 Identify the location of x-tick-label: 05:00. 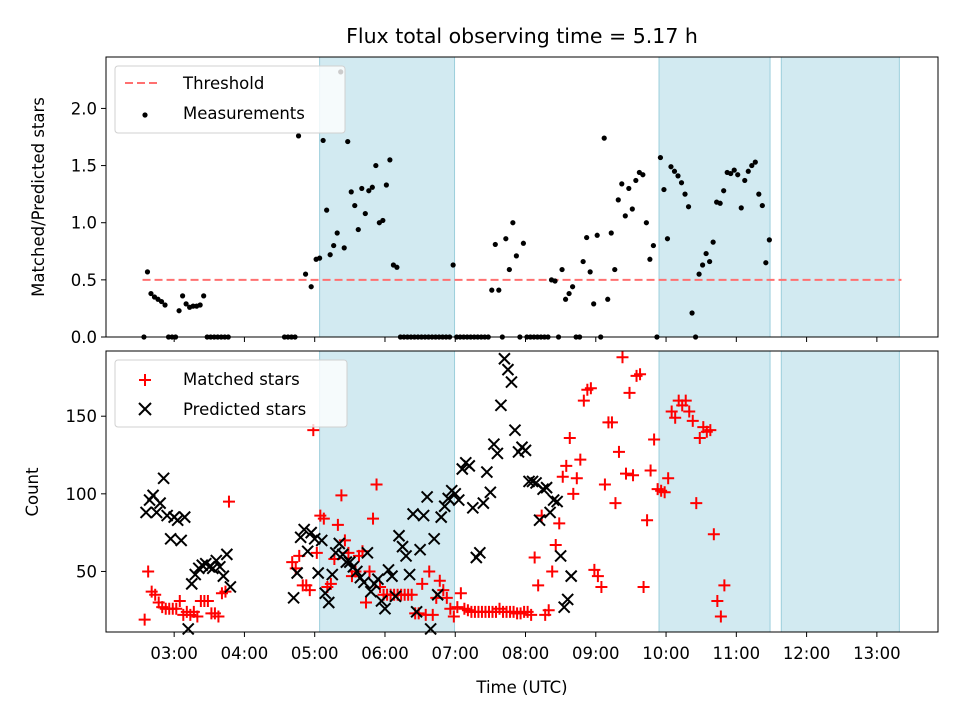
(315, 653).